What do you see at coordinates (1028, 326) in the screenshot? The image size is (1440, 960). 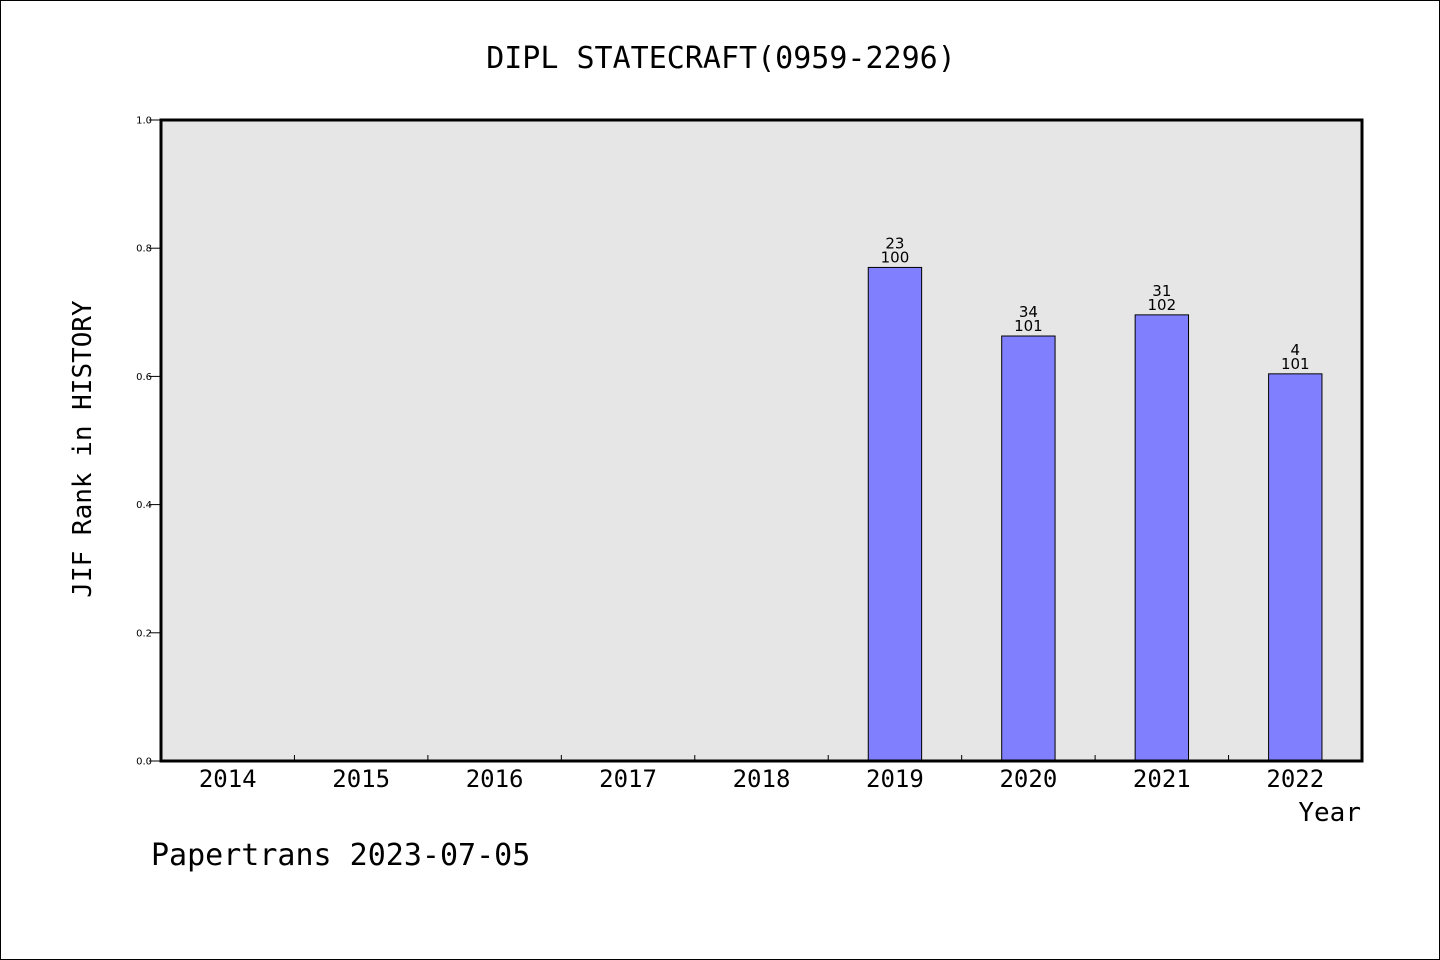 I see `bar-label-total-2020: 101` at bounding box center [1028, 326].